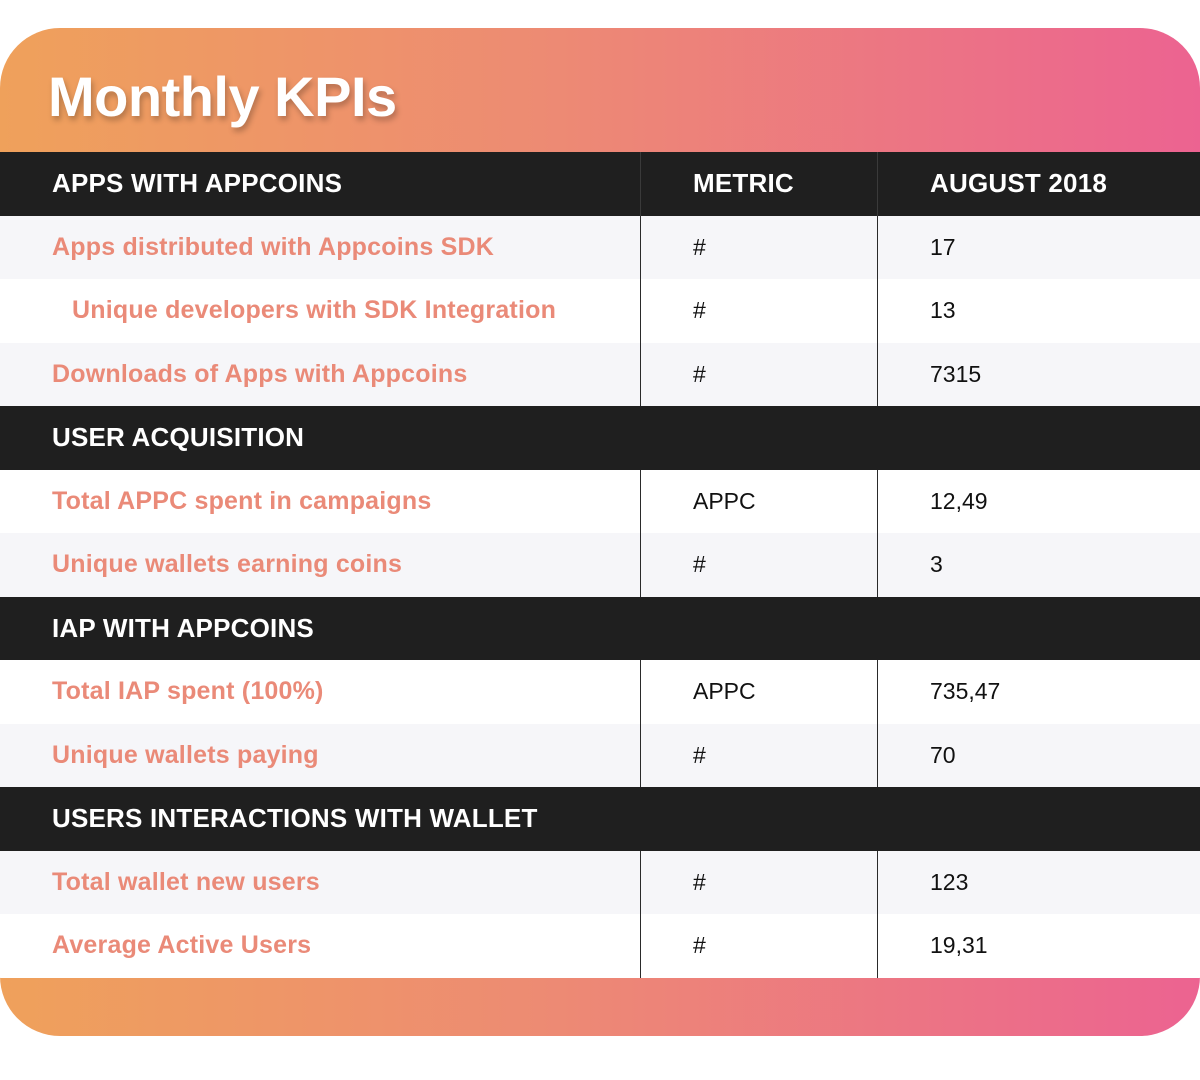 This screenshot has height=1080, width=1200. I want to click on header-apps-with-appcoins: APPS WITH APPCOINS, so click(197, 183).